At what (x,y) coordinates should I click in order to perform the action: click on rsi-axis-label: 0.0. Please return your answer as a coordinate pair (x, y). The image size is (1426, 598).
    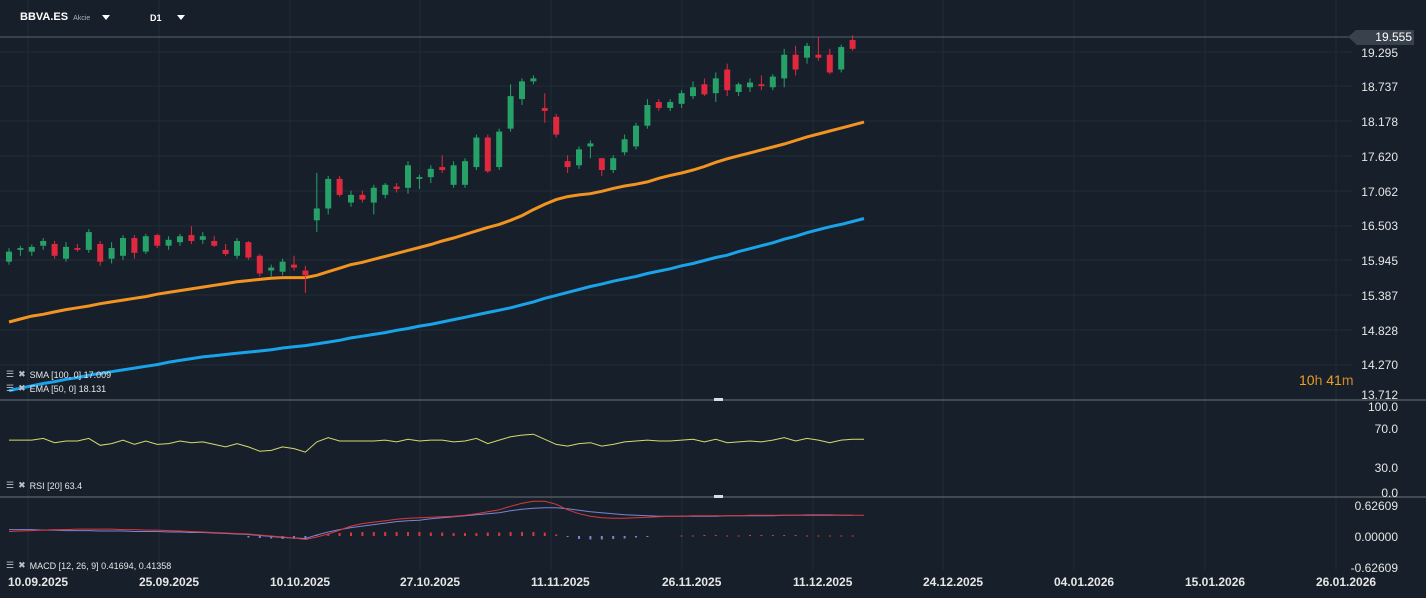
    Looking at the image, I should click on (1389, 493).